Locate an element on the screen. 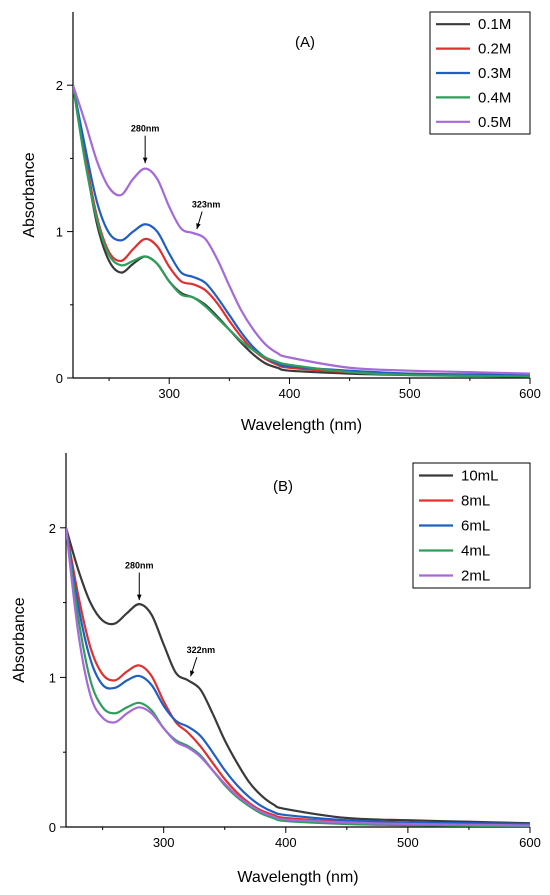  chart-b-legend-label: 4mL is located at coordinates (475, 551).